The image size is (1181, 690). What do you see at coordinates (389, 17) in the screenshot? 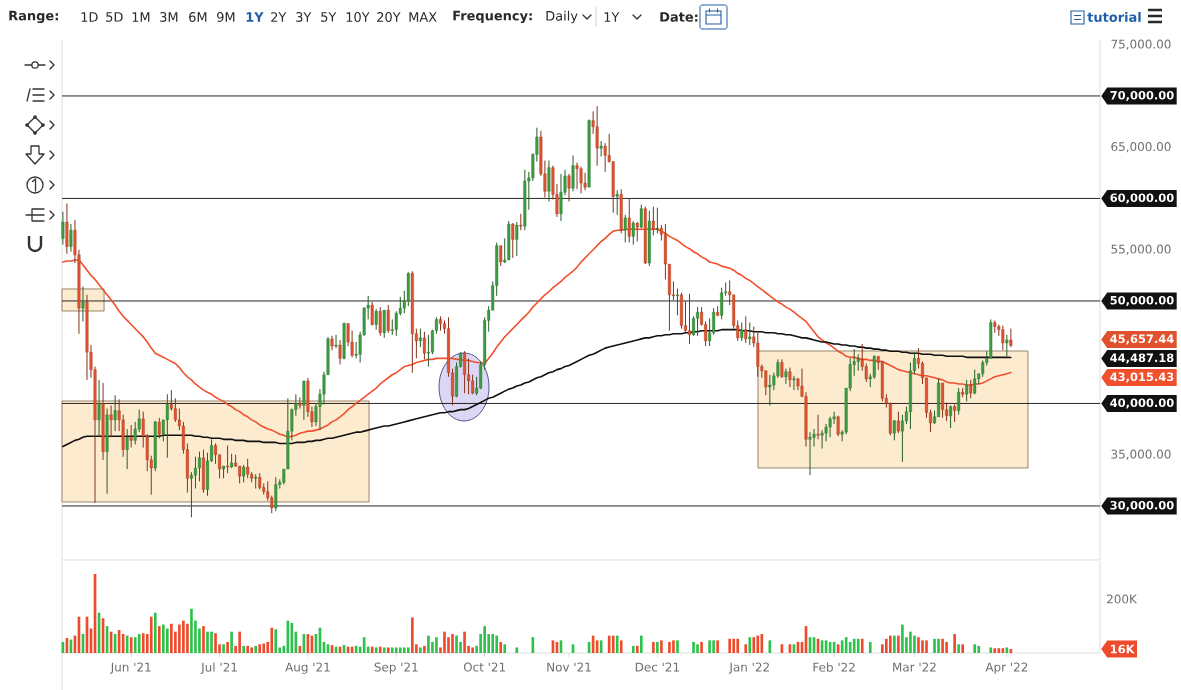
I see `text: 20Y` at bounding box center [389, 17].